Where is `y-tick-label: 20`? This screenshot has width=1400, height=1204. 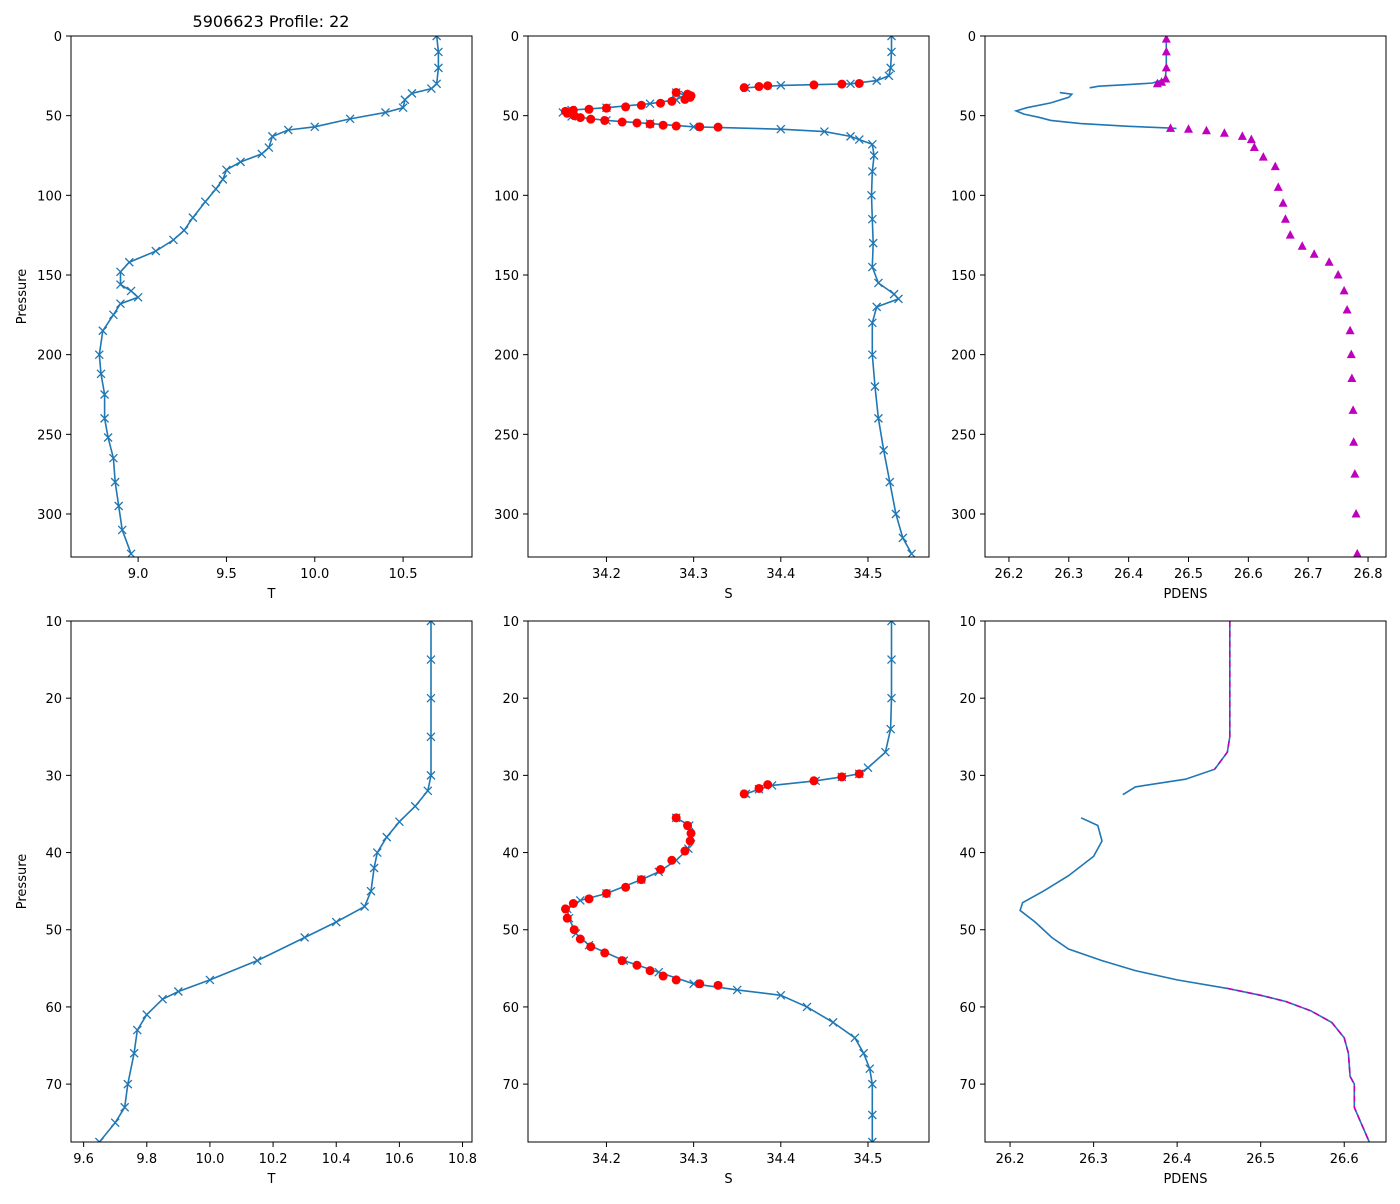 y-tick-label: 20 is located at coordinates (967, 699).